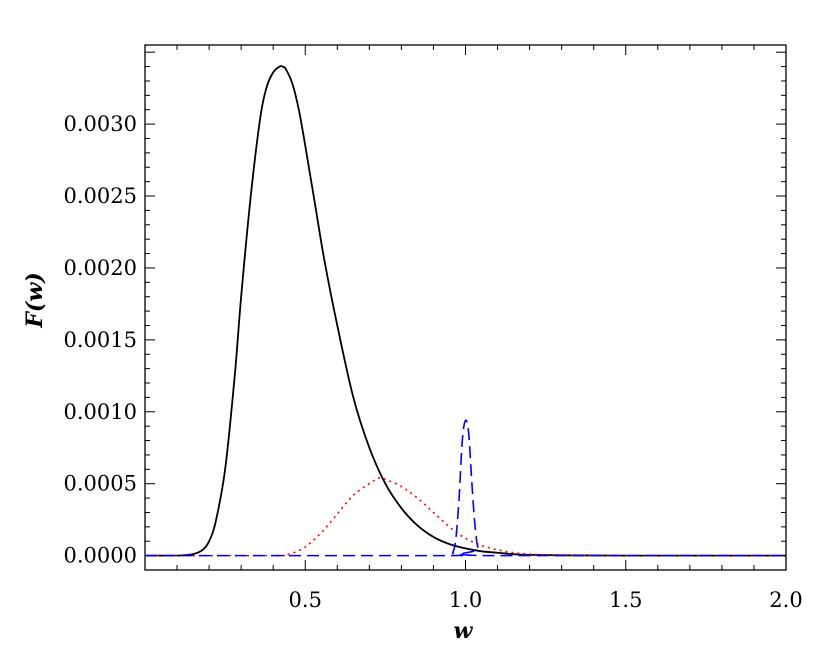  I want to click on x-tick-label: 1.5, so click(625, 600).